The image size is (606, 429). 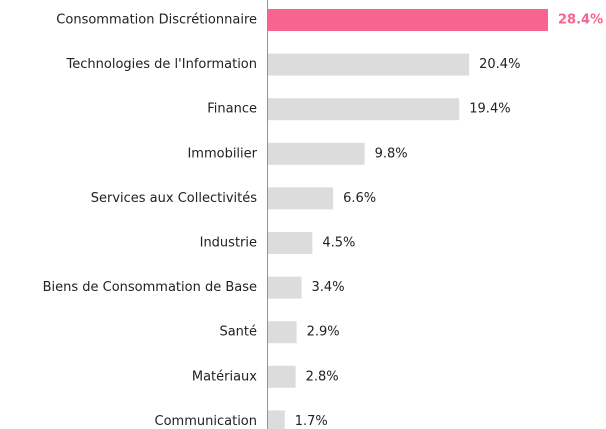 I want to click on value-label: 20.4%, so click(x=499, y=64).